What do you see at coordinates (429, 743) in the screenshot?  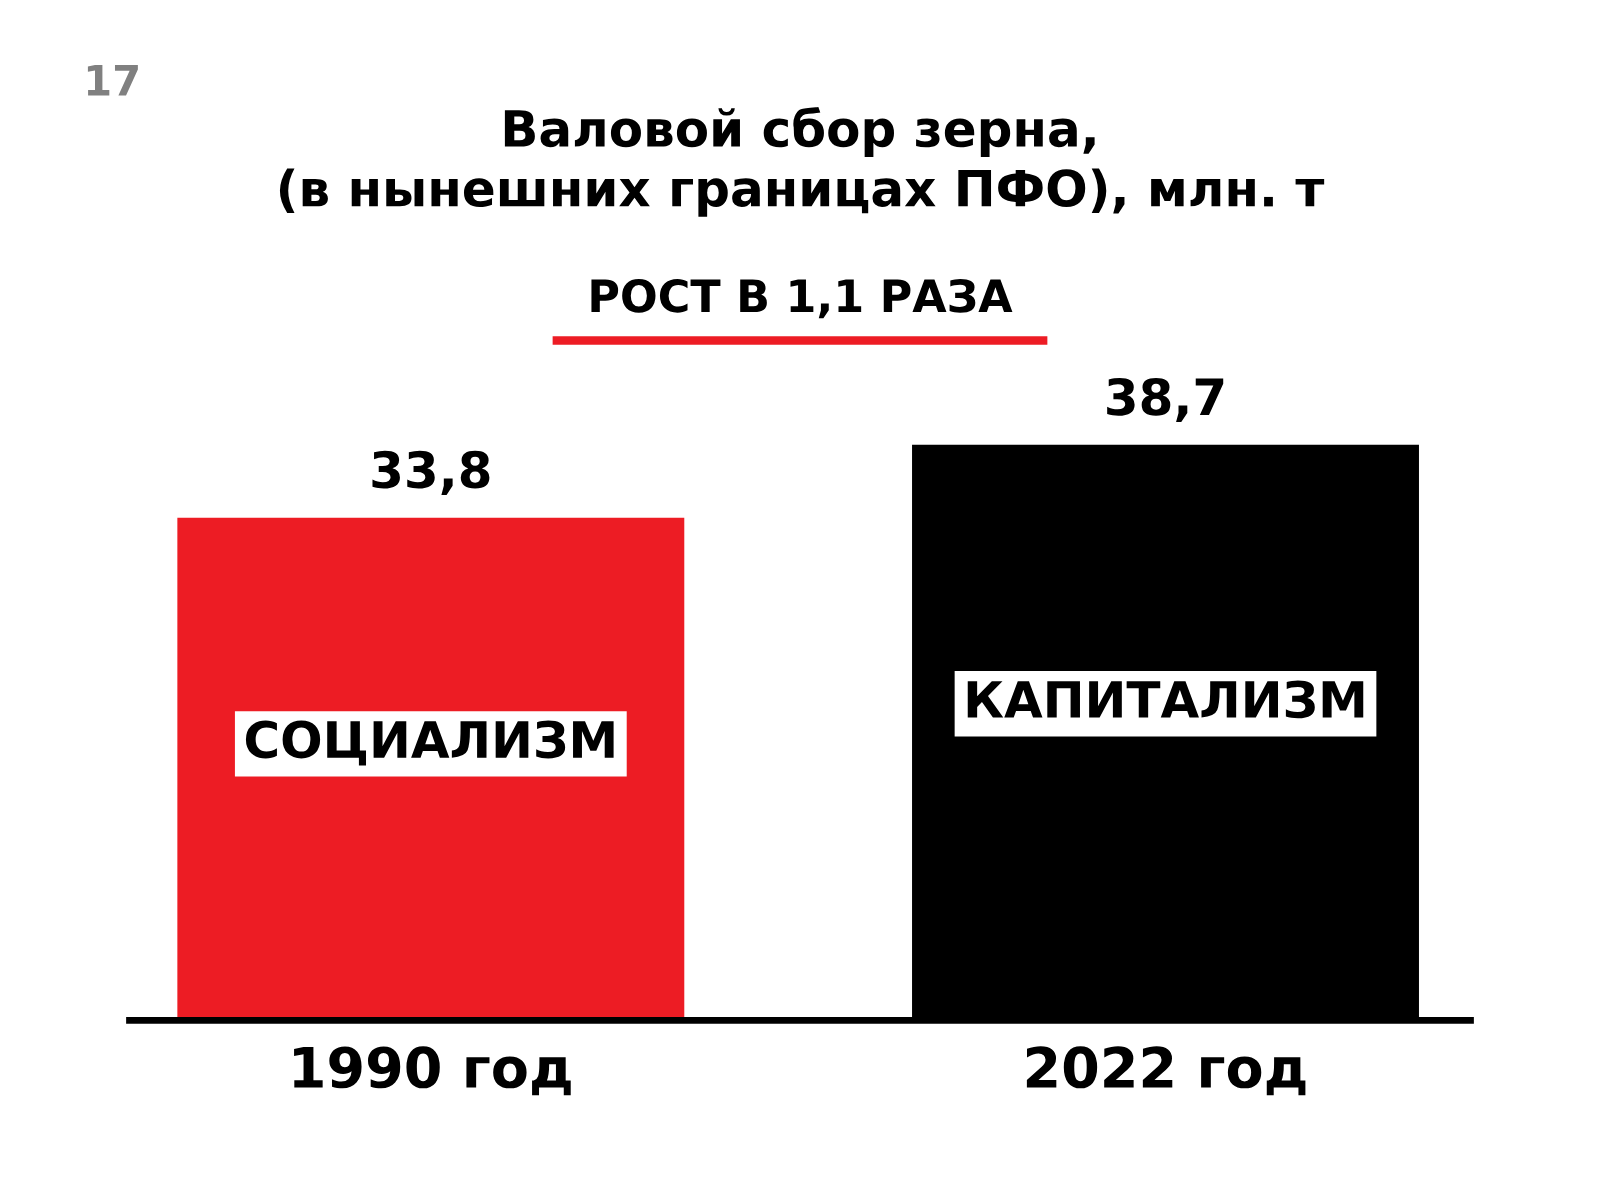 I see `annotation: СОЦИАЛИЗМ` at bounding box center [429, 743].